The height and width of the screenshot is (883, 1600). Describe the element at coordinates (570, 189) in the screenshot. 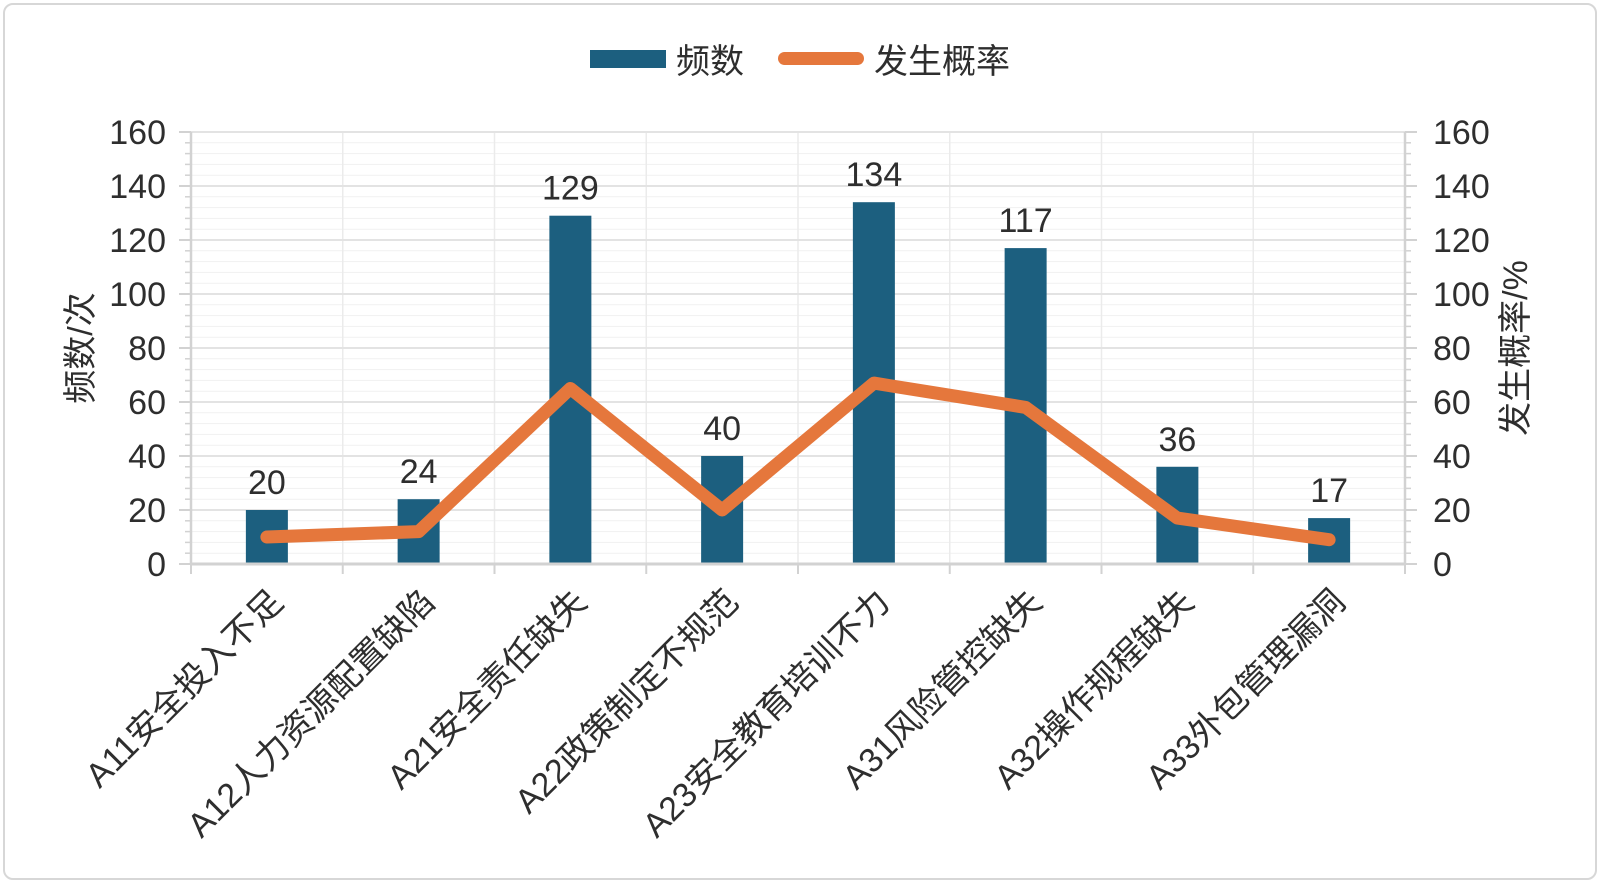

I see `bar-data-label: 129` at that location.